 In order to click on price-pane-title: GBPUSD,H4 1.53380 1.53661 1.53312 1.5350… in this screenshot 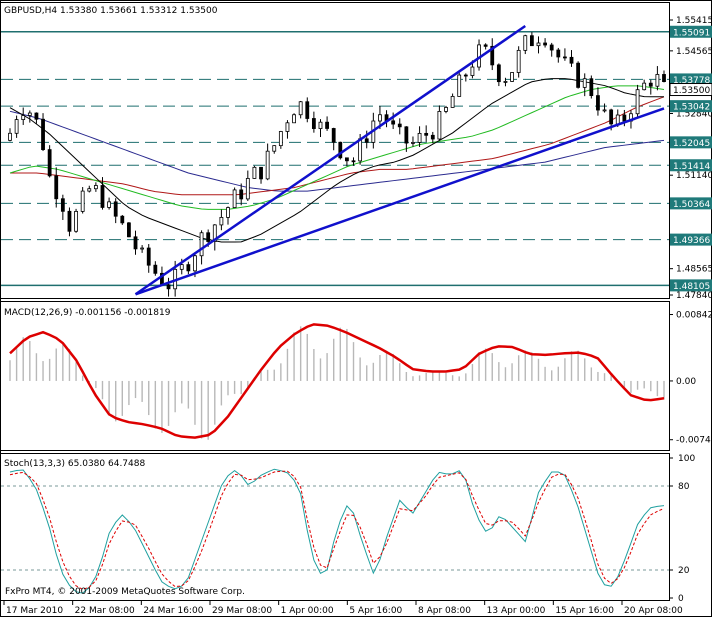, I will do `click(111, 11)`.